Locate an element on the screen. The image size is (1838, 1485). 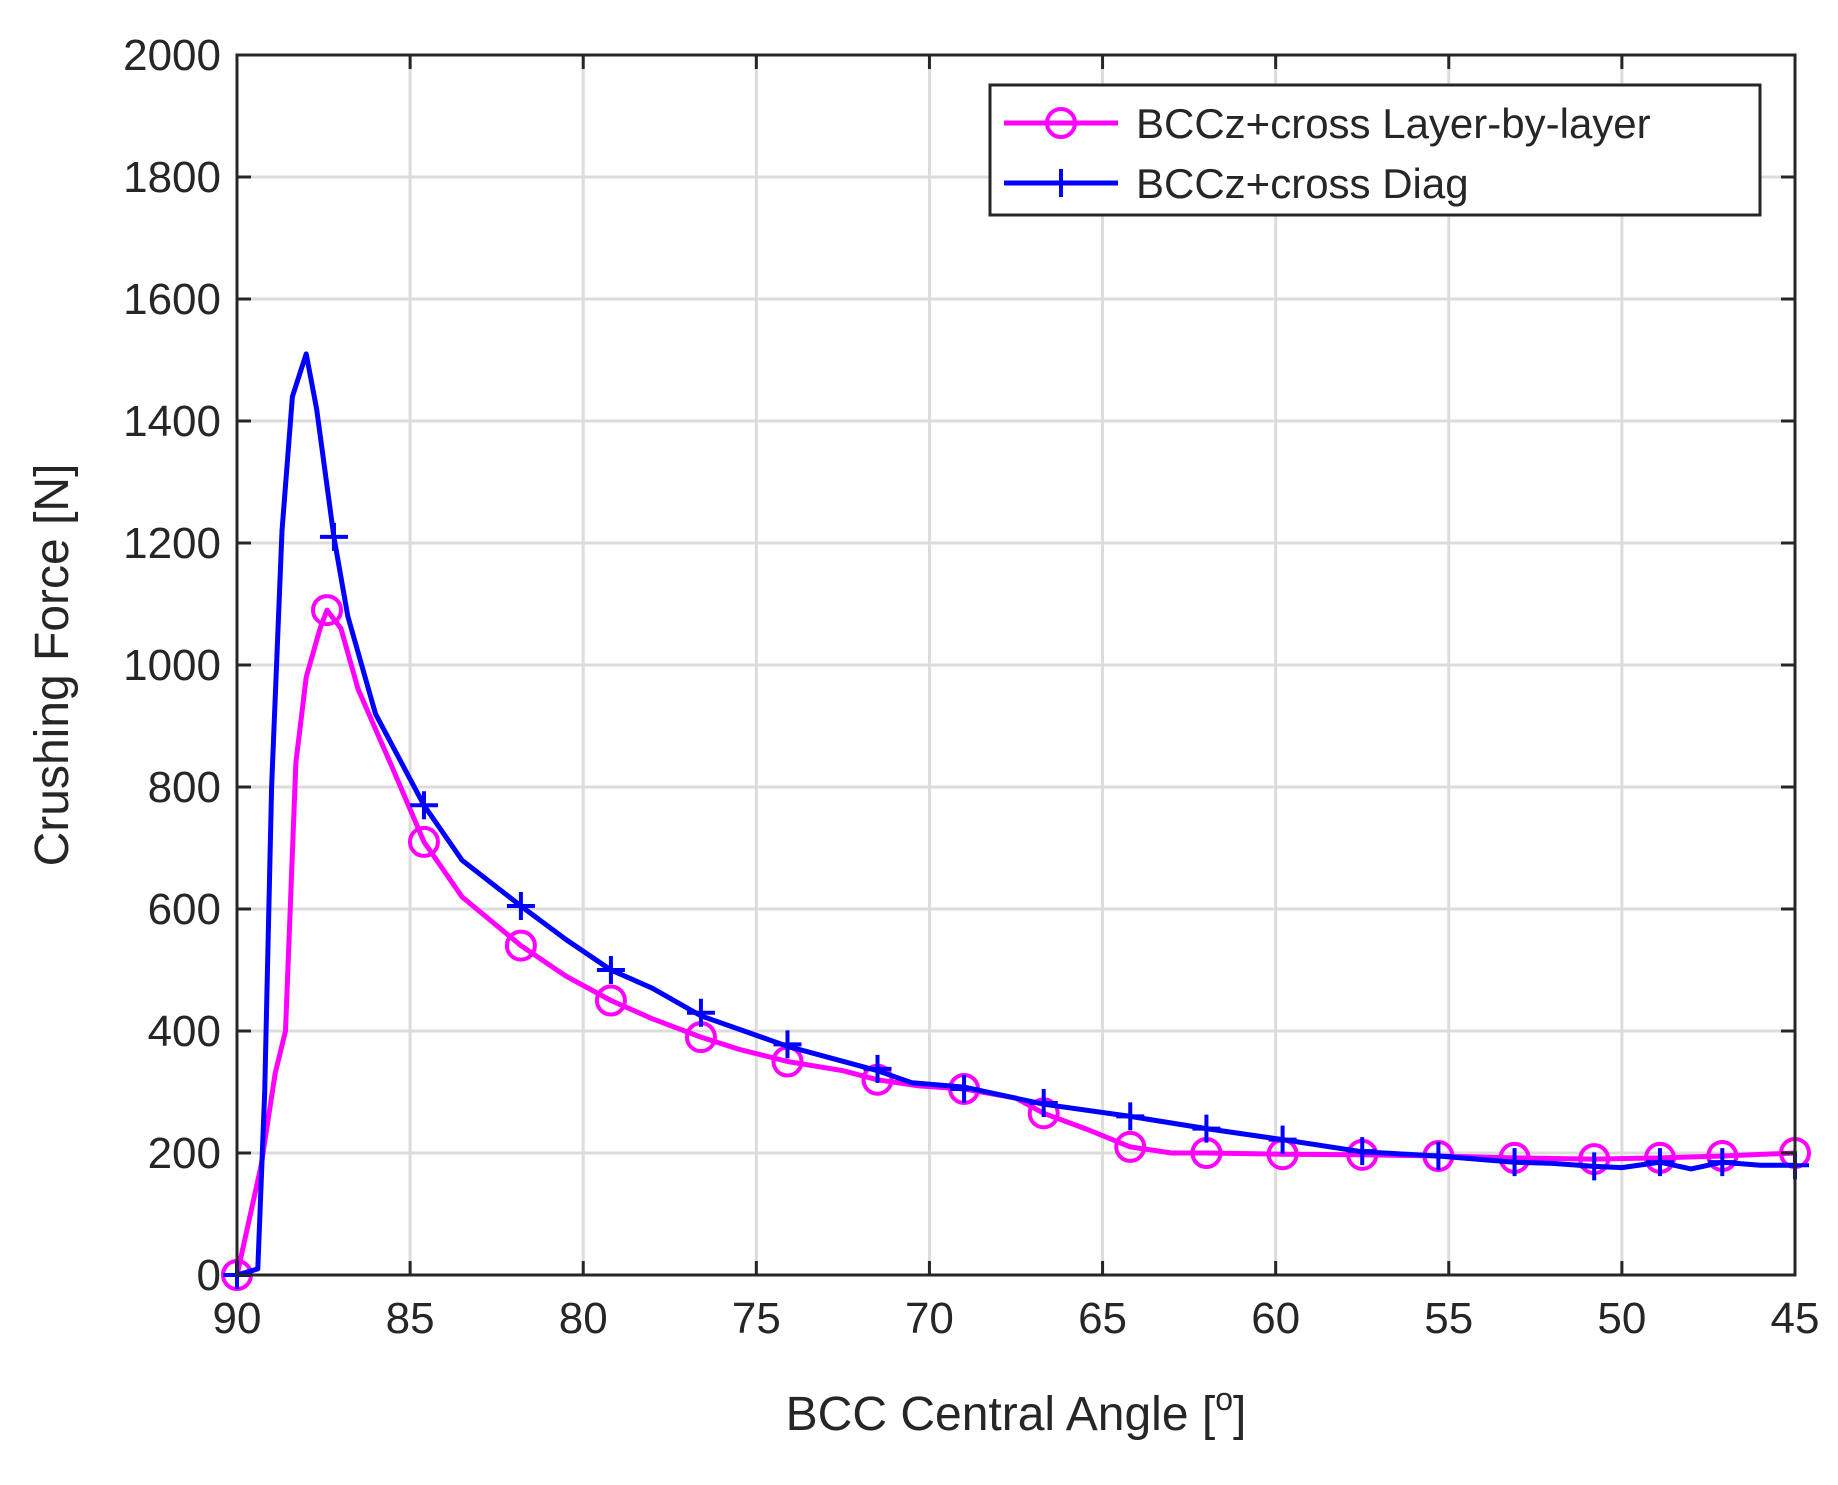
legend: BCCz+cross Layer-by-layer BCCz+cross Diag is located at coordinates (1375, 150).